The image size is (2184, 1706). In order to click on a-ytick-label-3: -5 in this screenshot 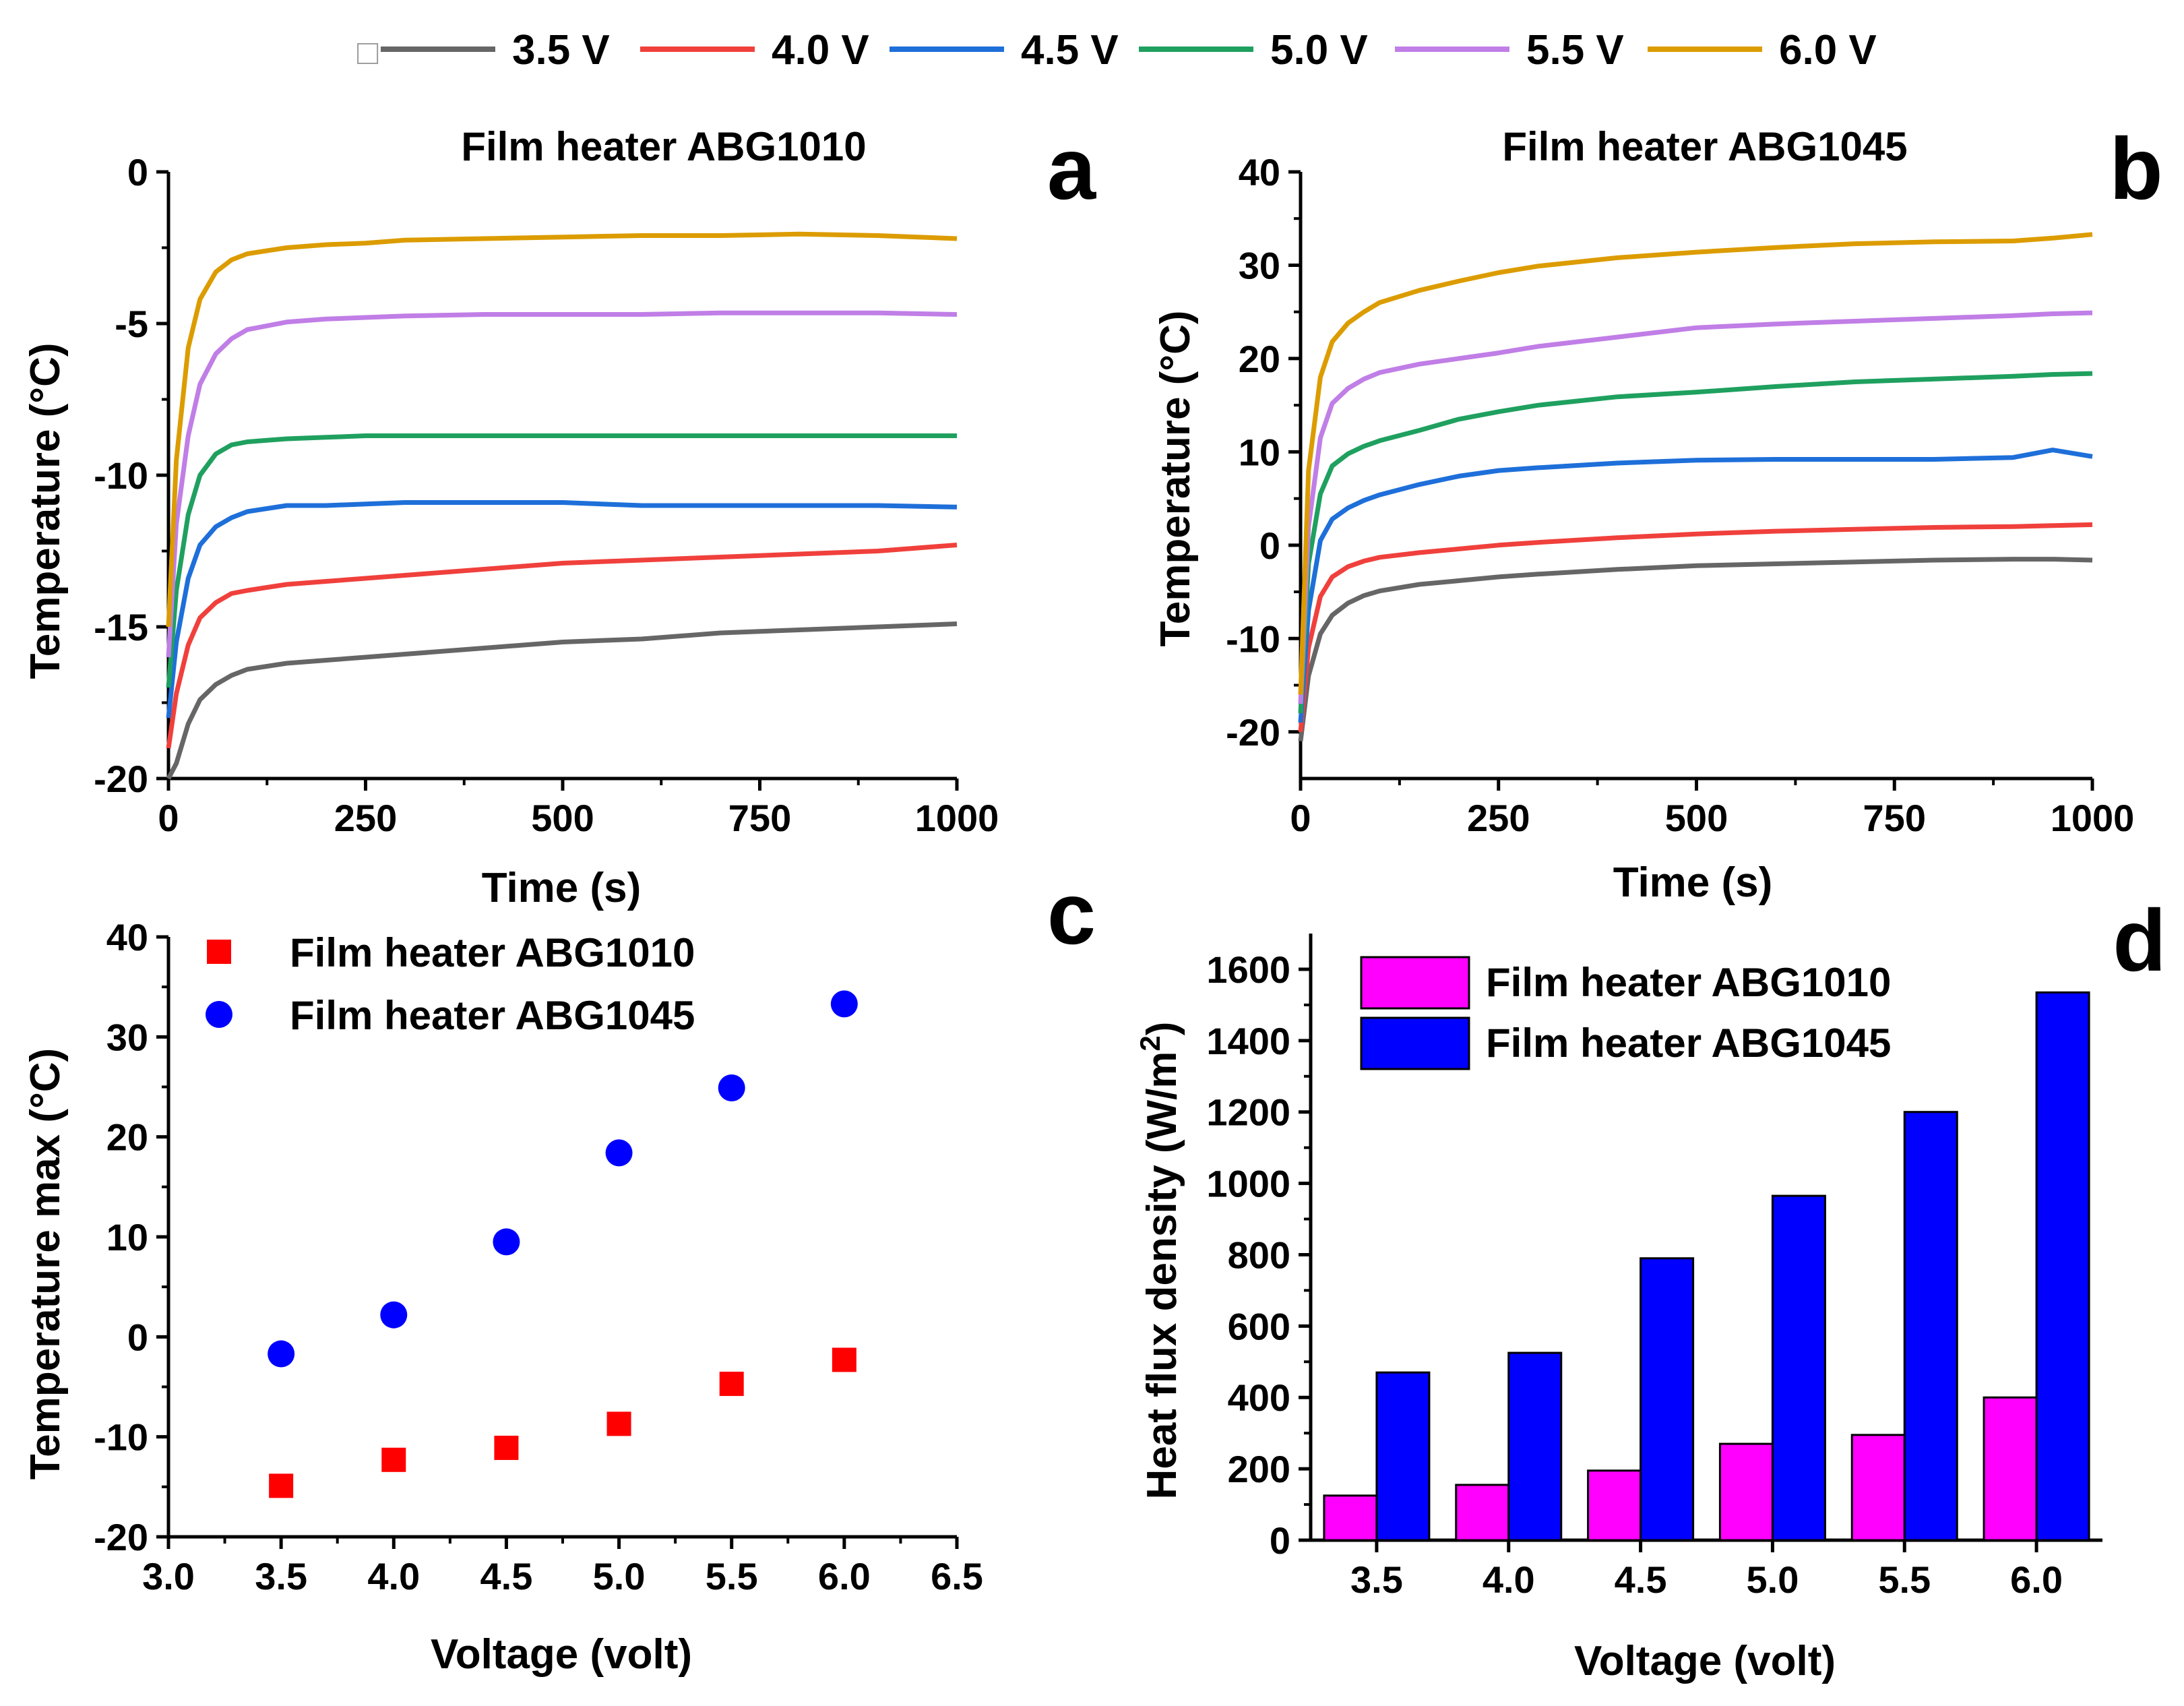, I will do `click(131, 324)`.